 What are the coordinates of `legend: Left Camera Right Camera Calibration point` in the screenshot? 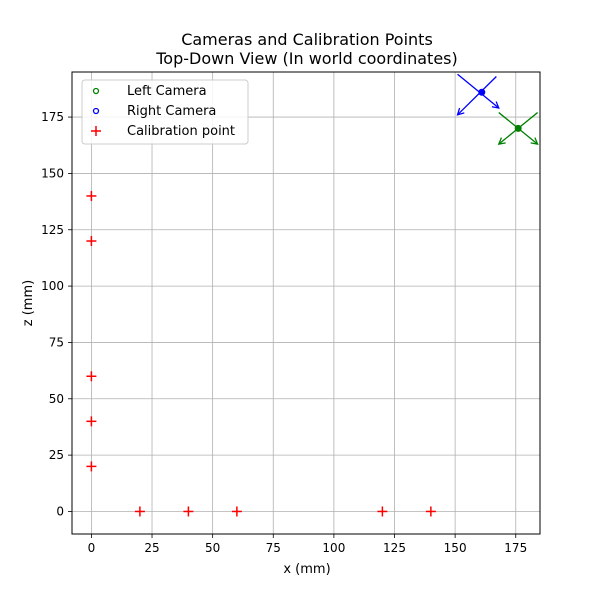 It's located at (165, 112).